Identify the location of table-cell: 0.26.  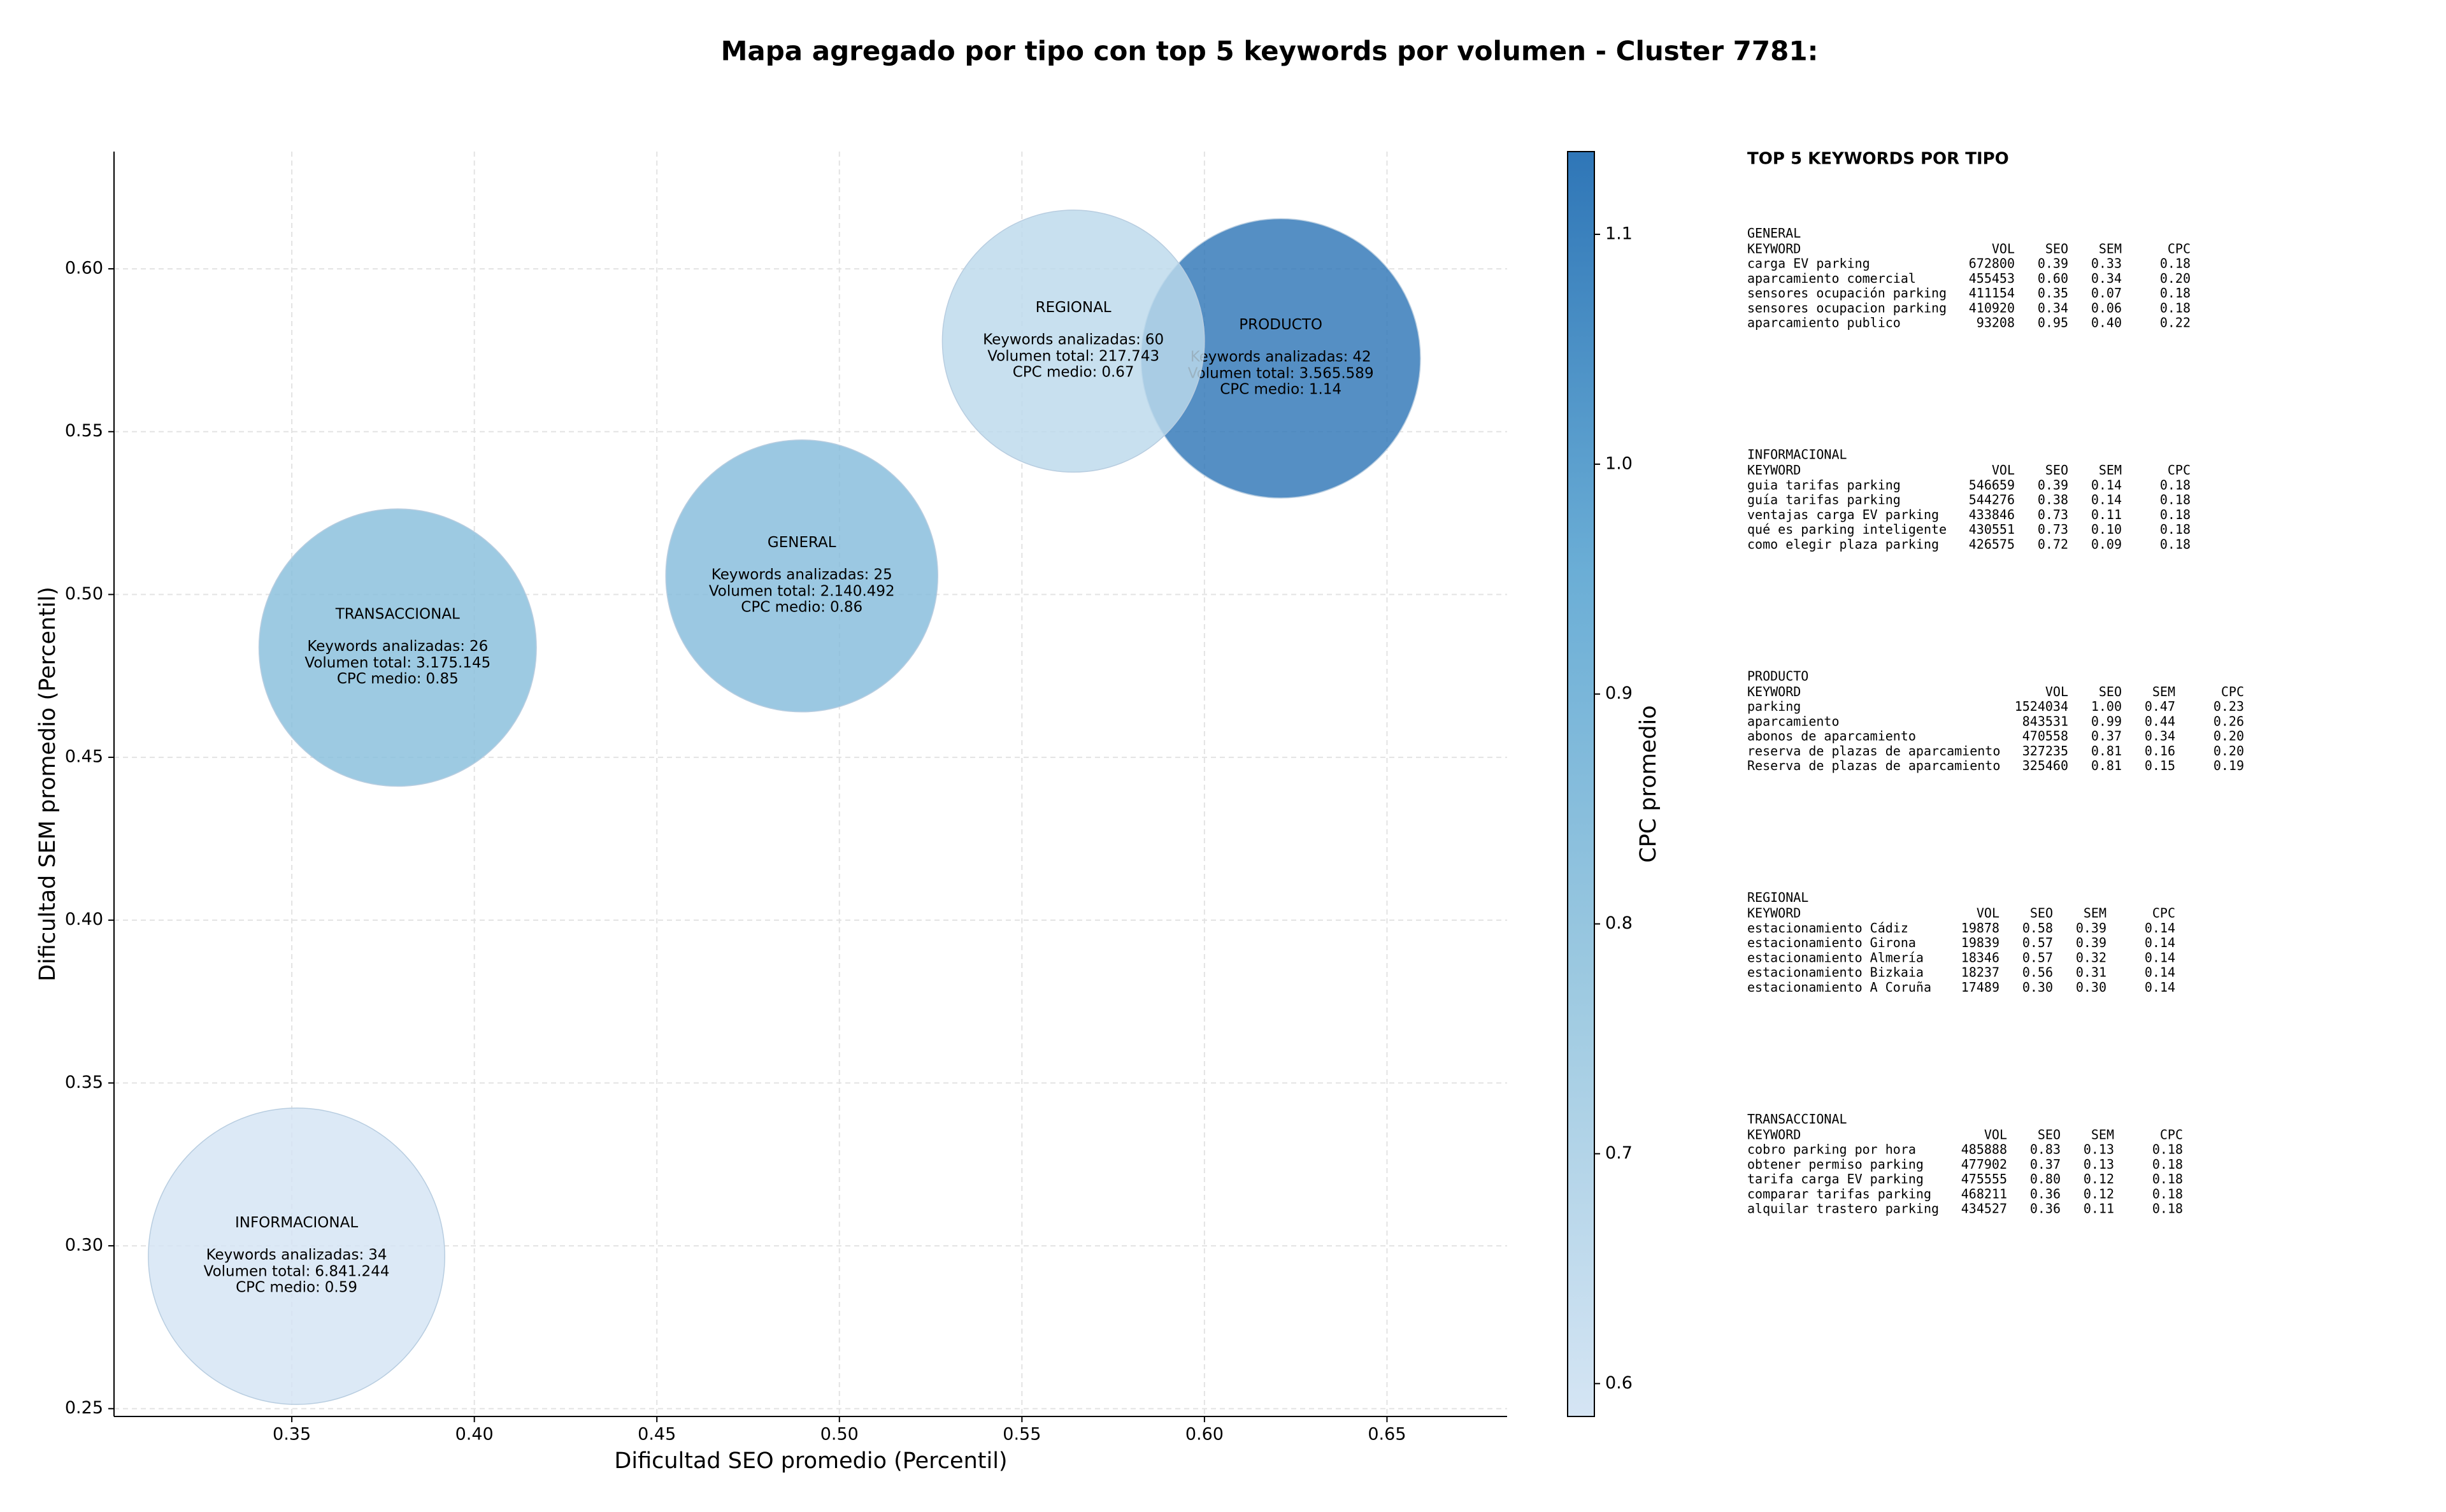
(2229, 721).